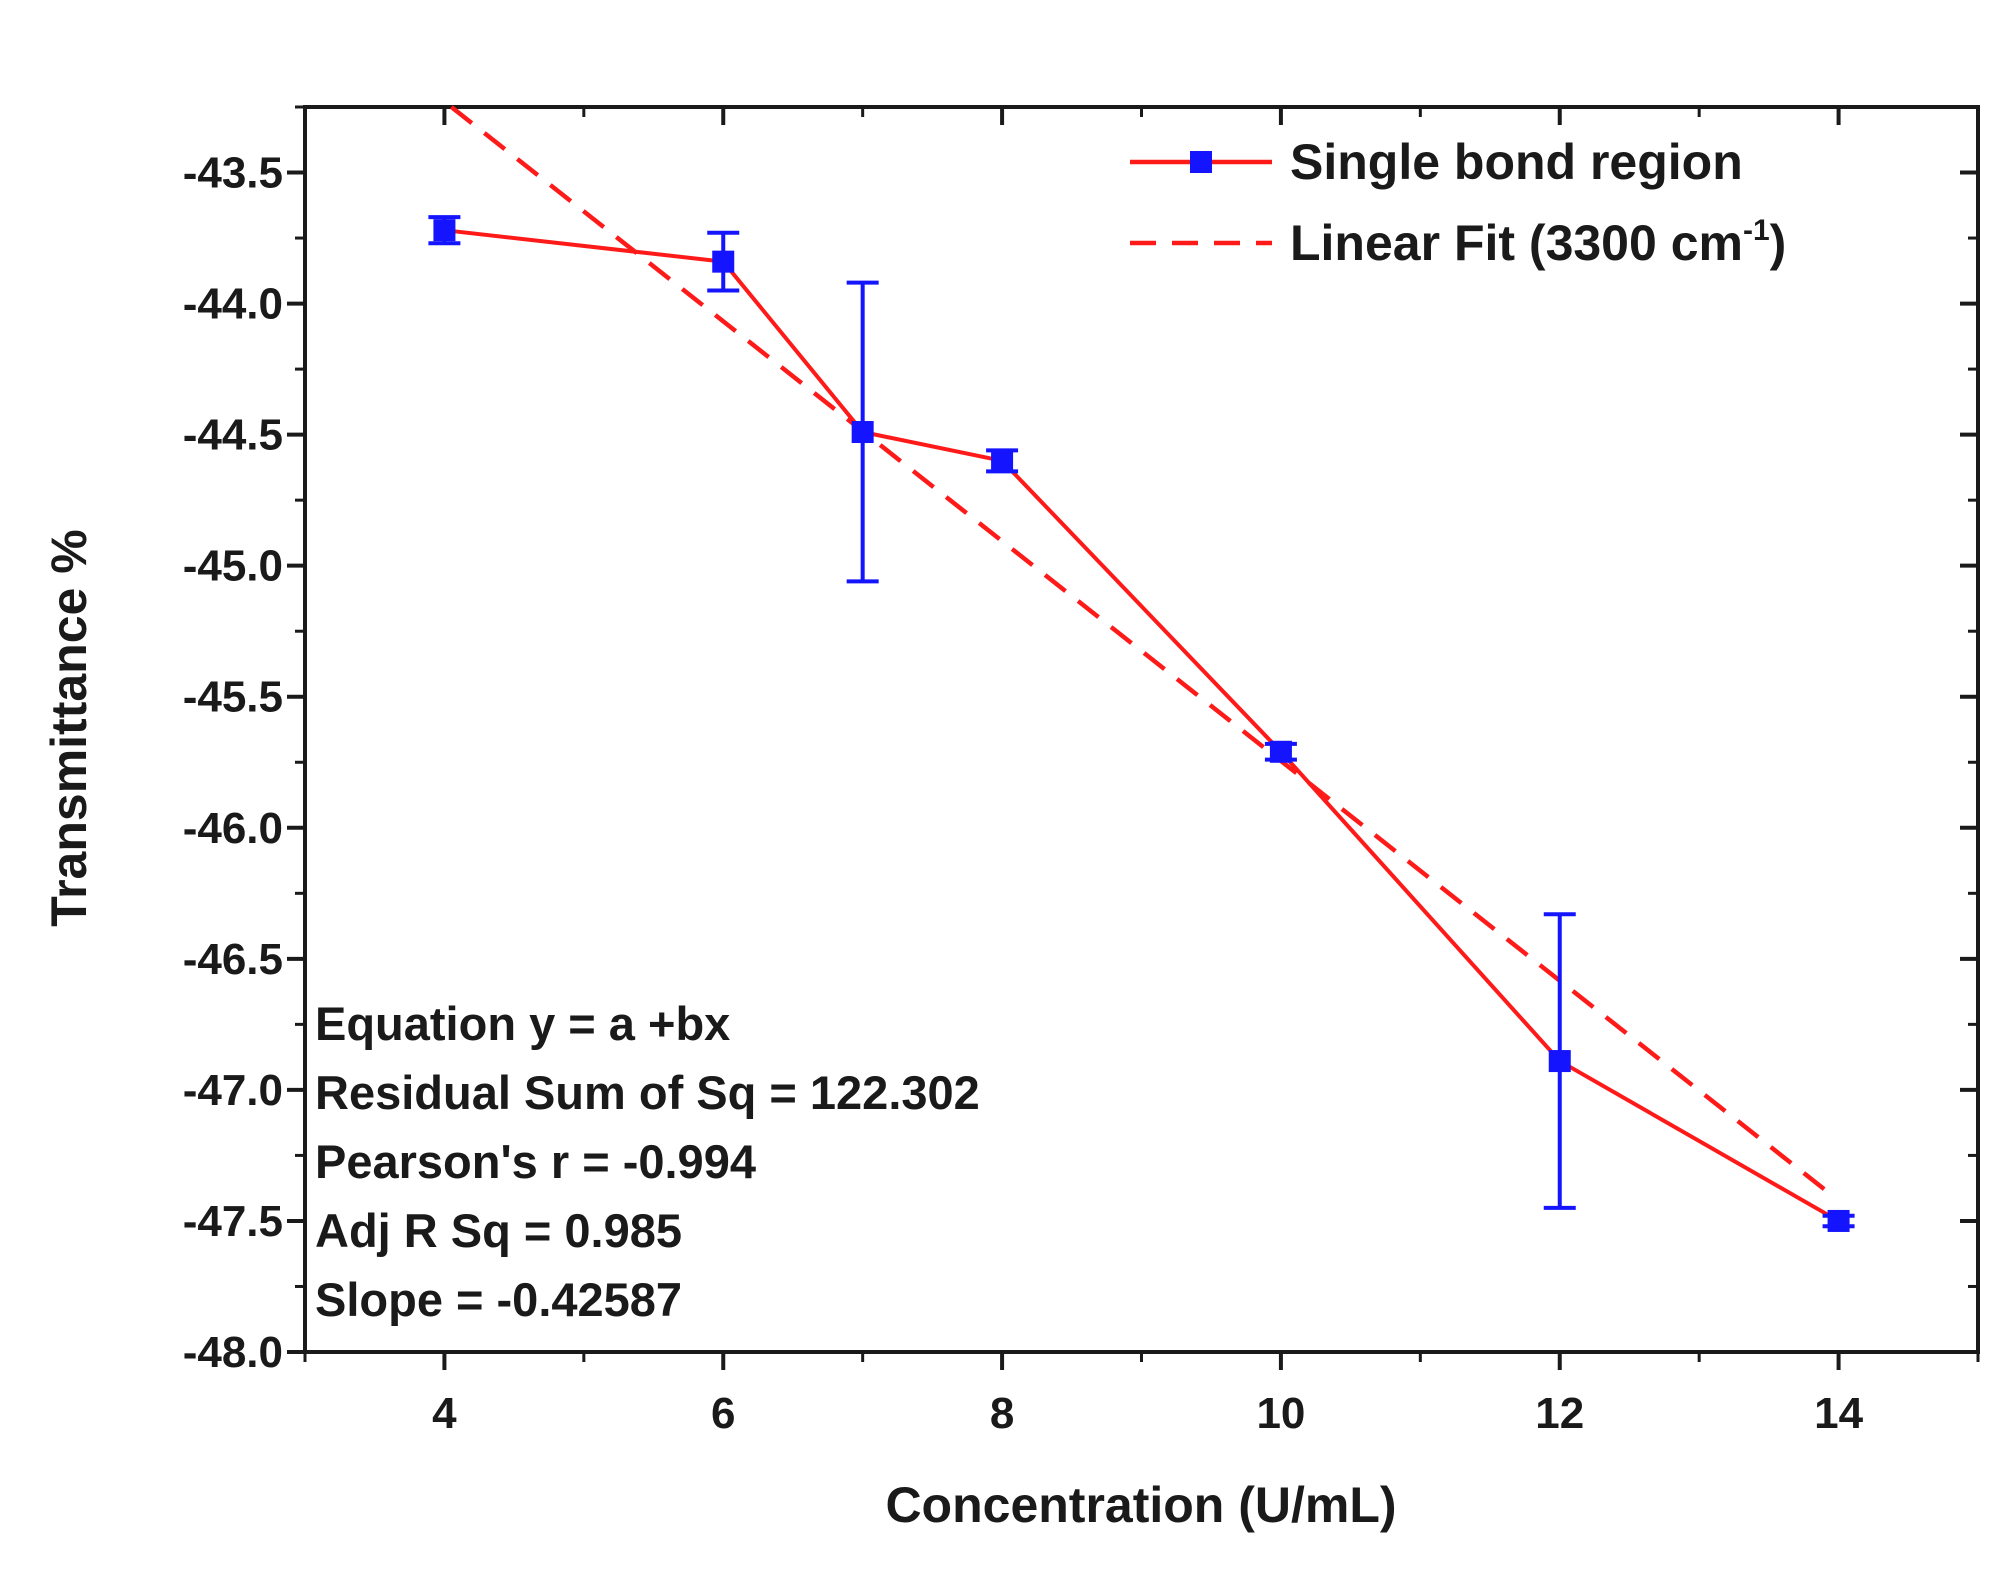 The width and height of the screenshot is (1999, 1593). What do you see at coordinates (535, 1161) in the screenshot?
I see `fit-statistic-line: Pearson's r = -0.994` at bounding box center [535, 1161].